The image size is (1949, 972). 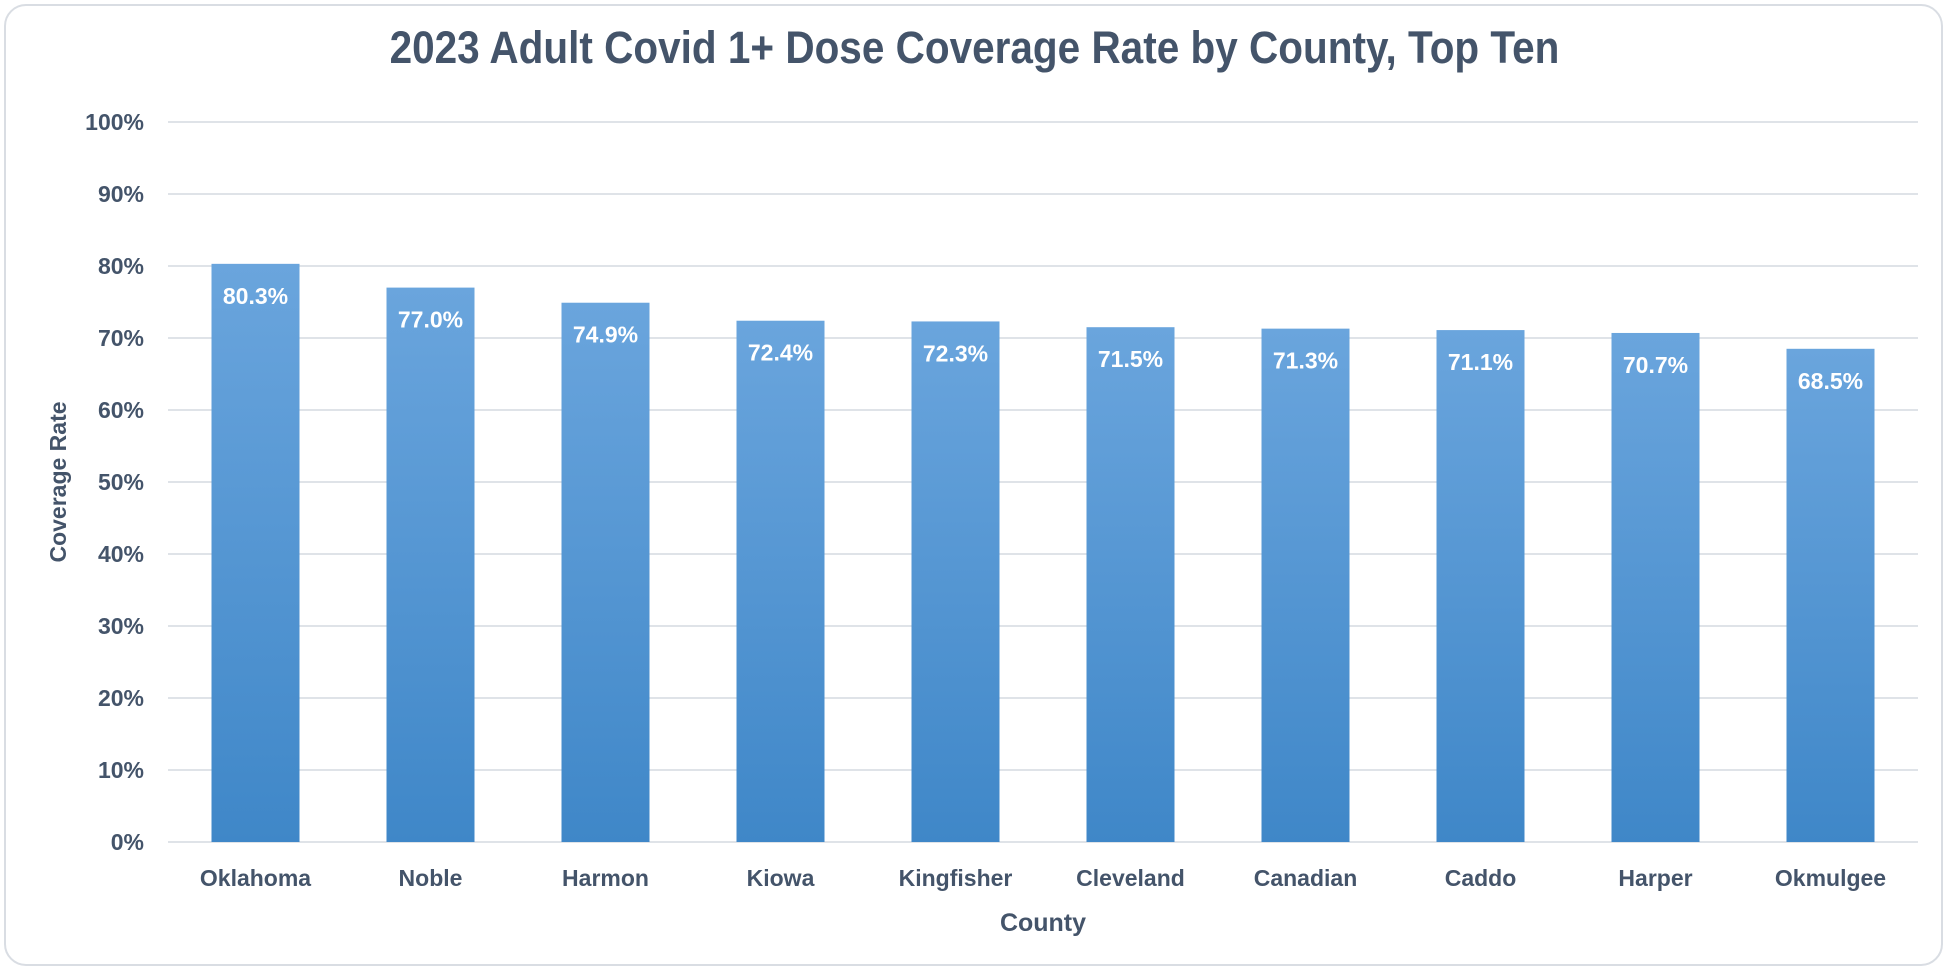 I want to click on y-axis-ticks: 0% 10% 20% 30% 40% 50% 60% 70% 80% 90% 100%, so click(x=114, y=482).